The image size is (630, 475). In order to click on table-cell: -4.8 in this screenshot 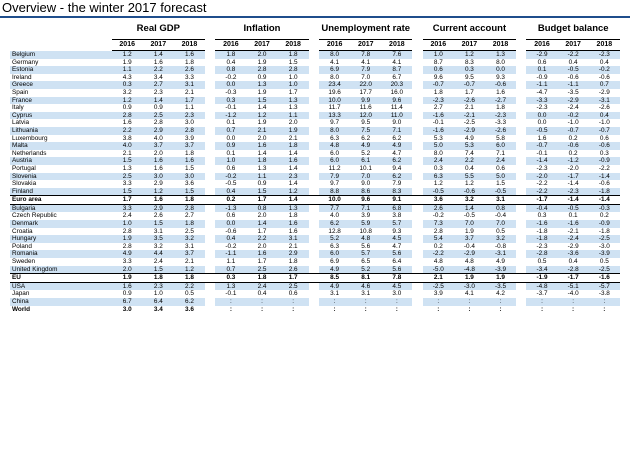, I will do `click(469, 269)`.